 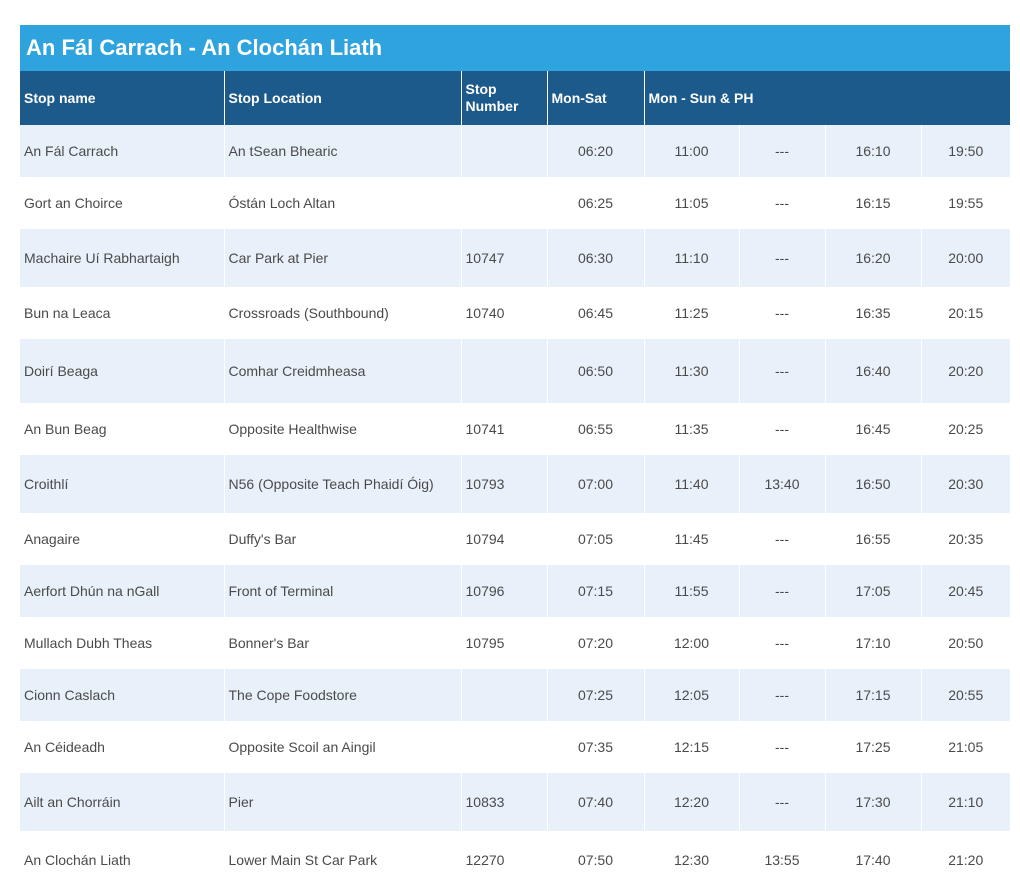 What do you see at coordinates (692, 539) in the screenshot?
I see `departure-time-cell: 11:45` at bounding box center [692, 539].